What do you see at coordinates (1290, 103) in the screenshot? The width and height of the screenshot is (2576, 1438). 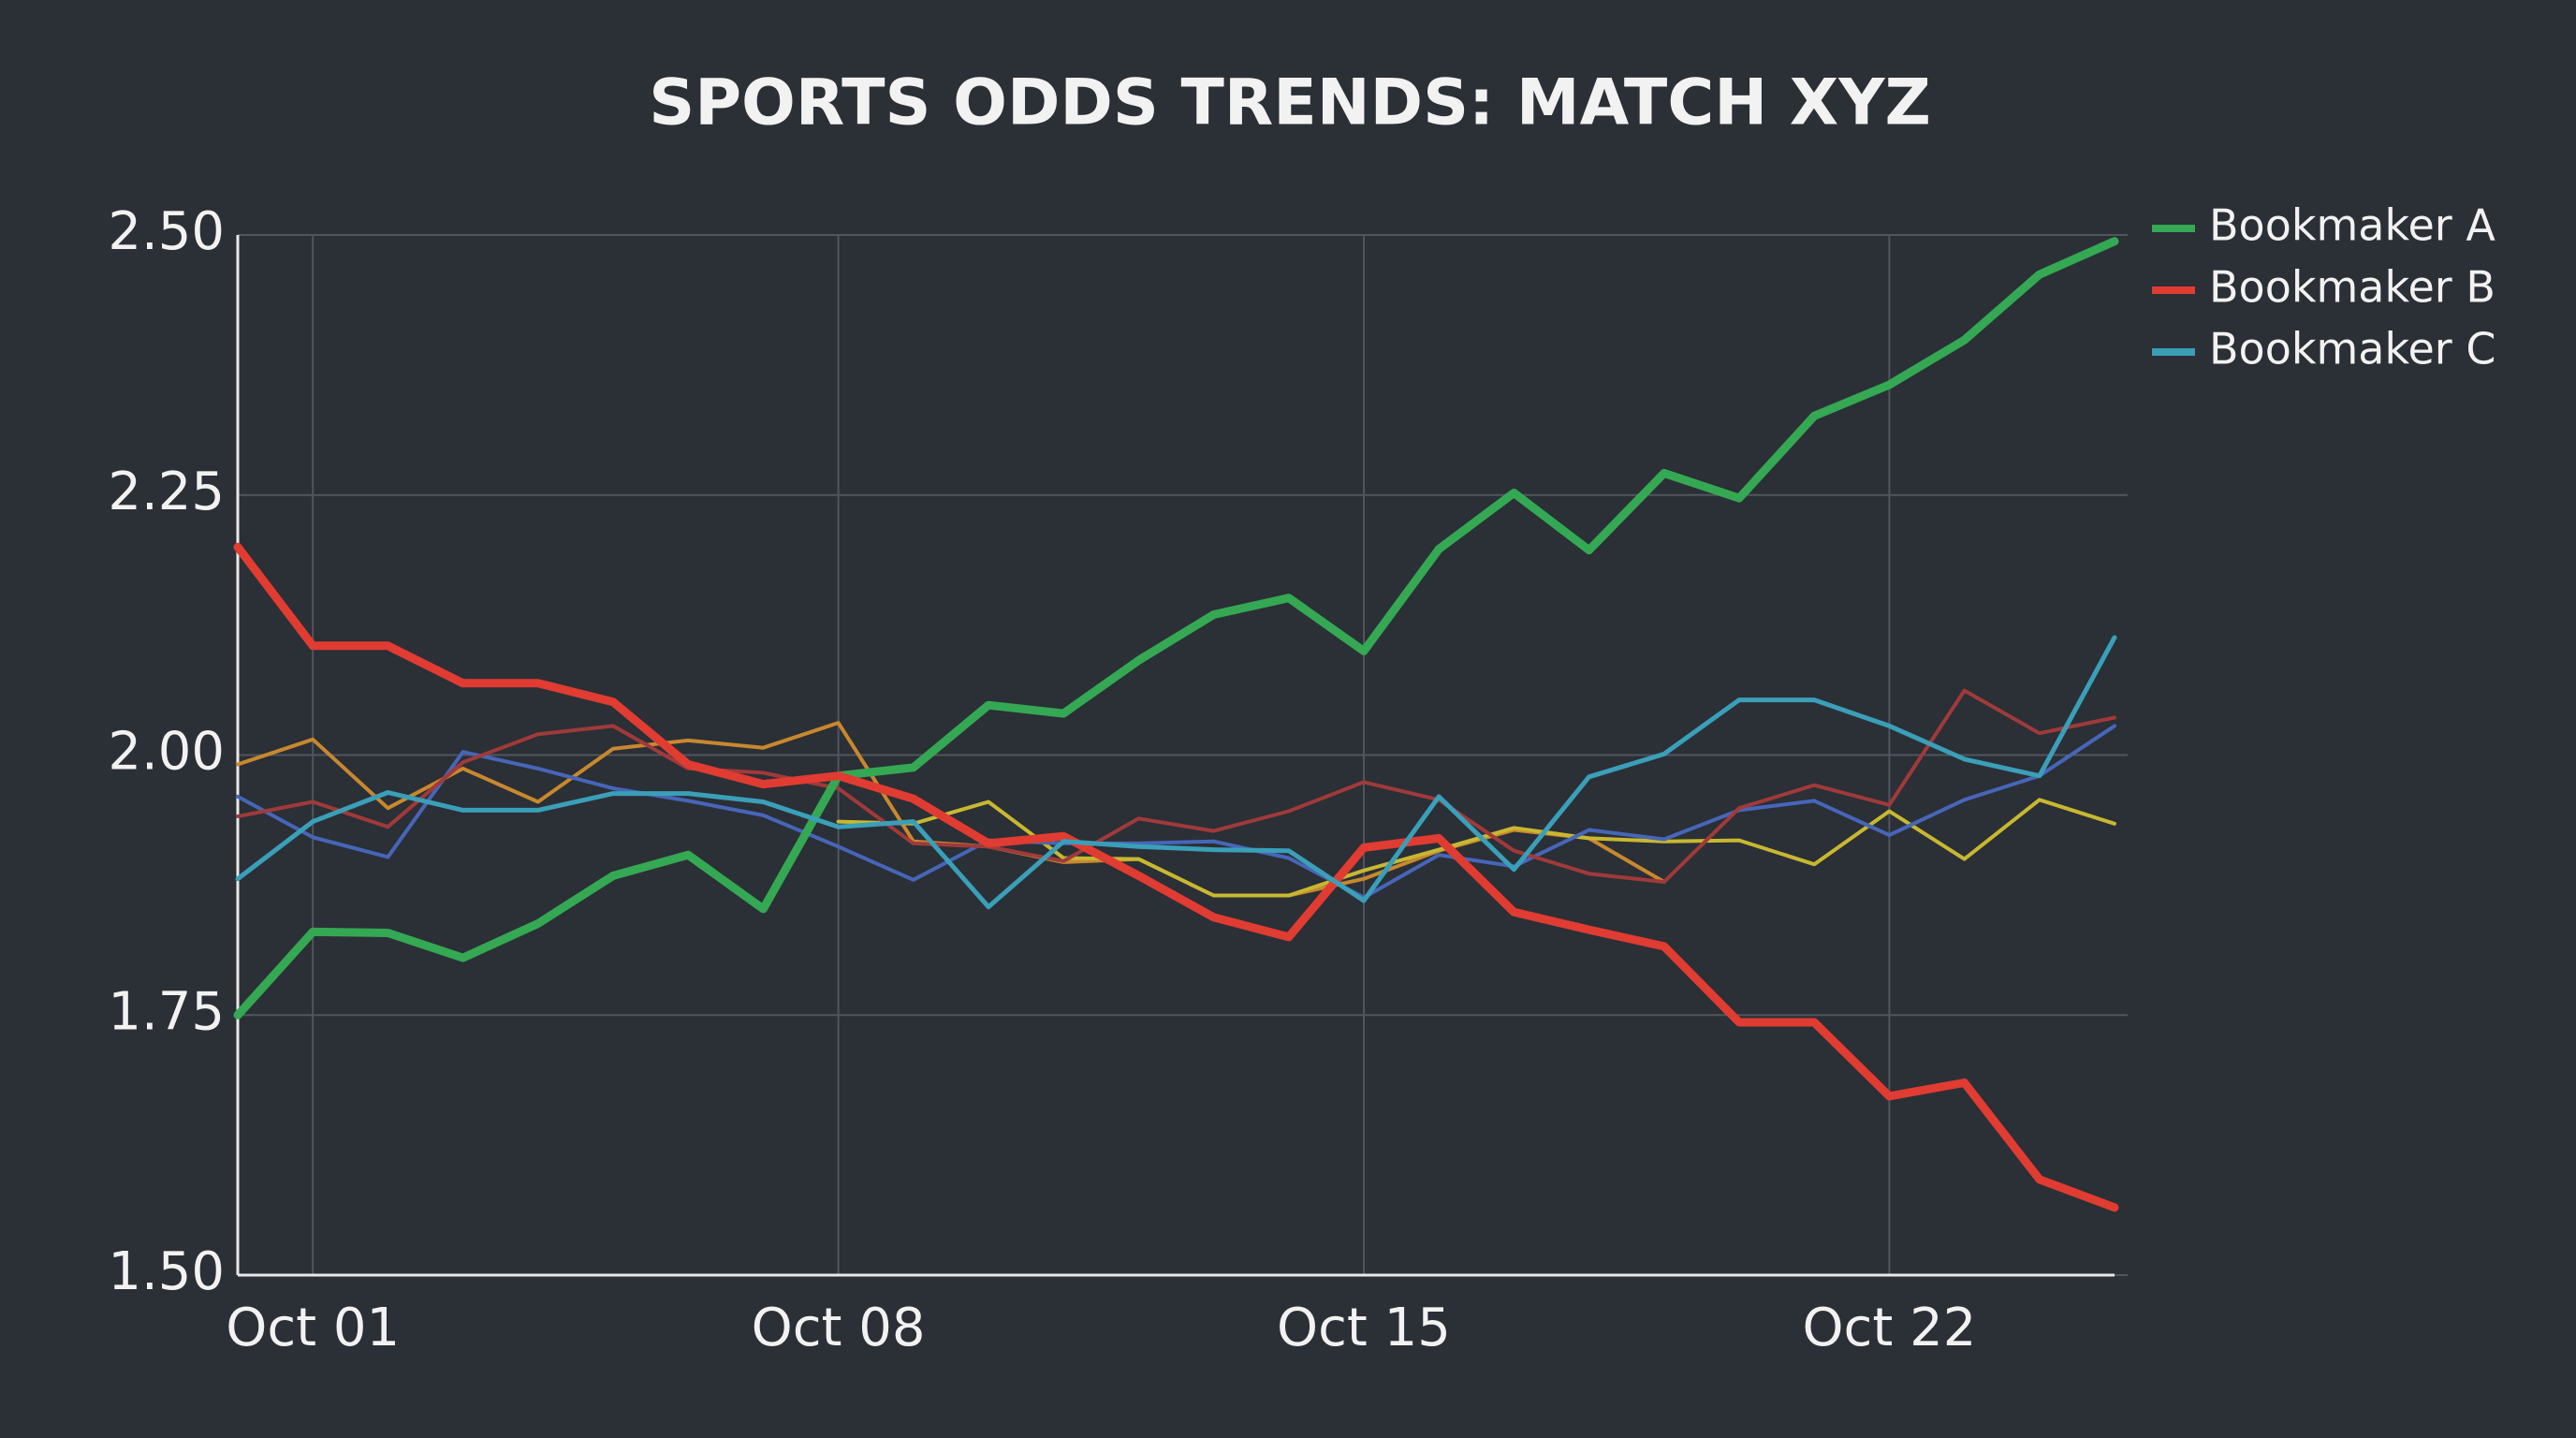 I see `chart-title: SPORTS ODDS TRENDS: MATCH XYZ` at bounding box center [1290, 103].